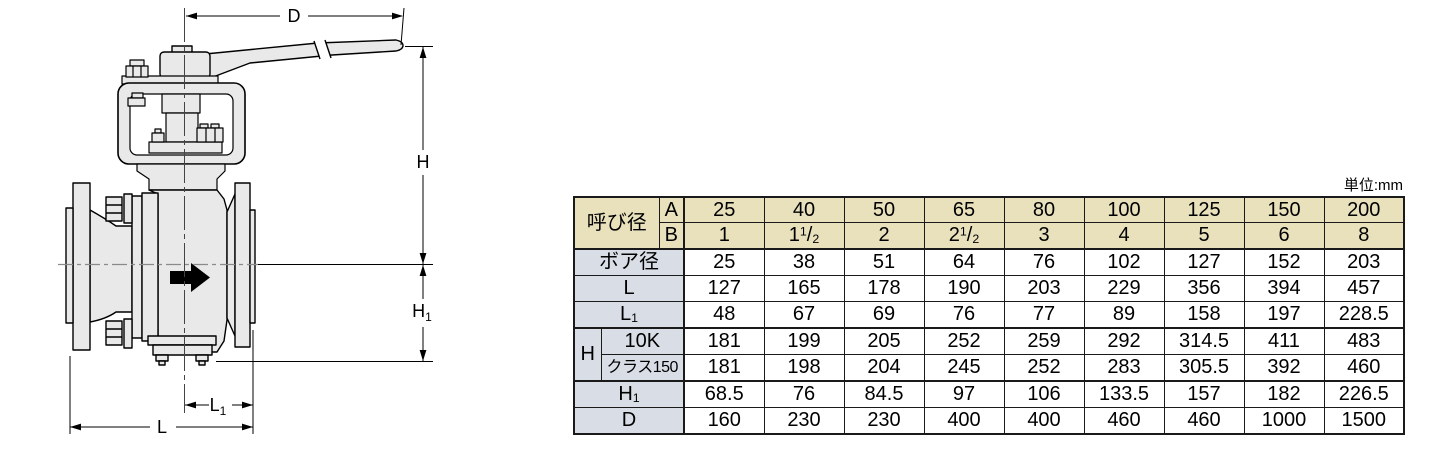 Image resolution: width=1443 pixels, height=474 pixels. What do you see at coordinates (629, 288) in the screenshot?
I see `row-label: L` at bounding box center [629, 288].